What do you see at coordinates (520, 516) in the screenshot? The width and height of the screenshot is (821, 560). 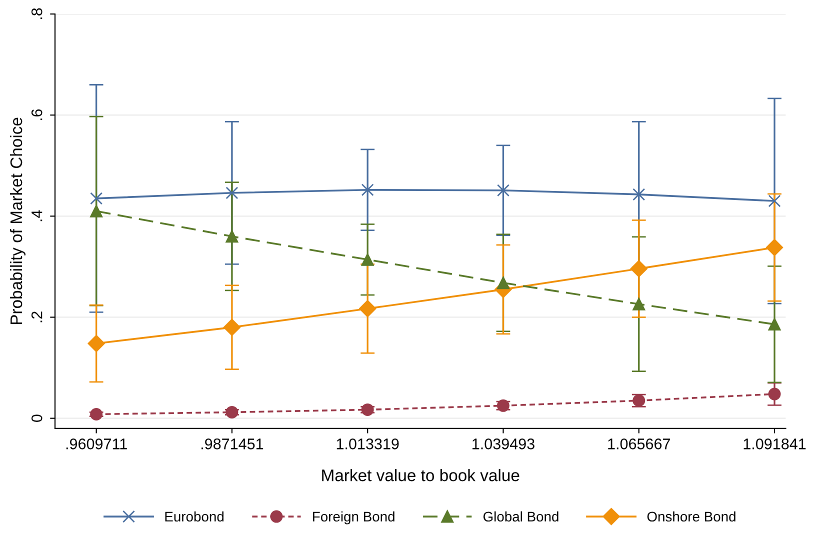 I see `legend-label: Global Bond` at bounding box center [520, 516].